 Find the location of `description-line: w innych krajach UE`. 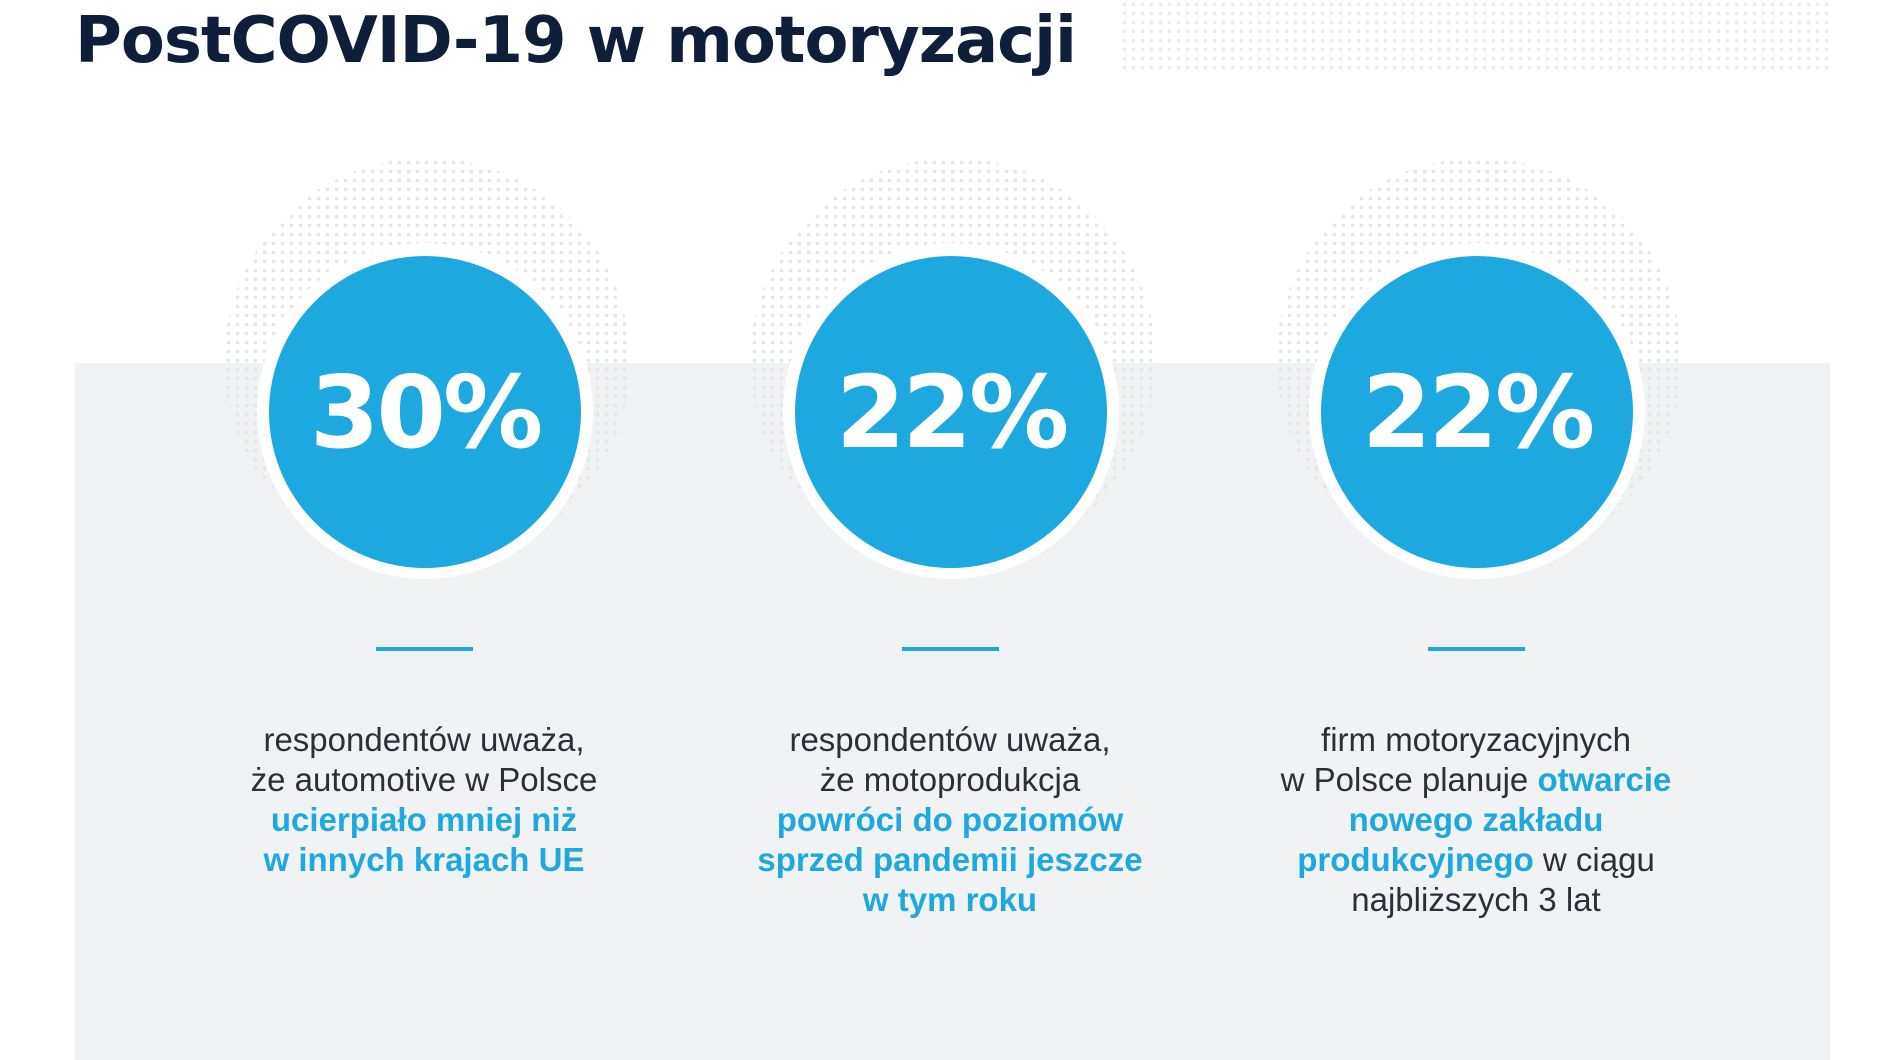

description-line: w innych krajach UE is located at coordinates (424, 860).